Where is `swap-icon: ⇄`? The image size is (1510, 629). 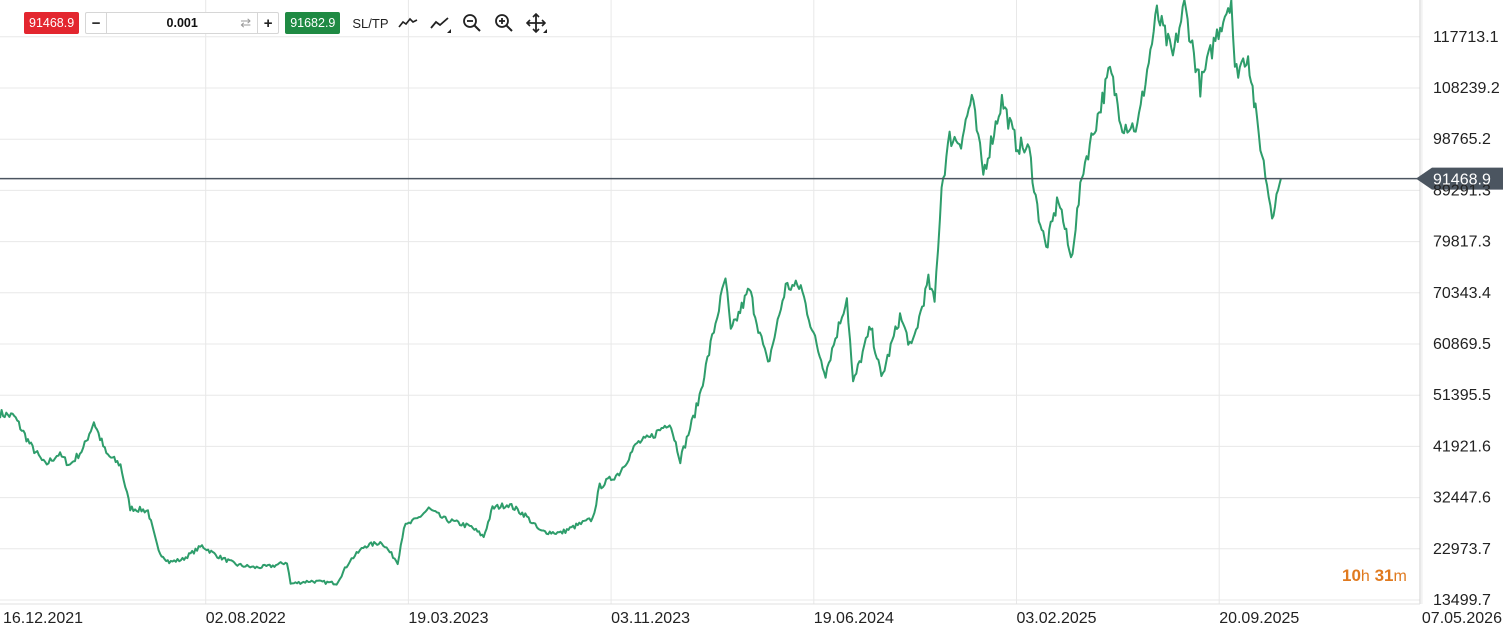
swap-icon: ⇄ is located at coordinates (246, 22).